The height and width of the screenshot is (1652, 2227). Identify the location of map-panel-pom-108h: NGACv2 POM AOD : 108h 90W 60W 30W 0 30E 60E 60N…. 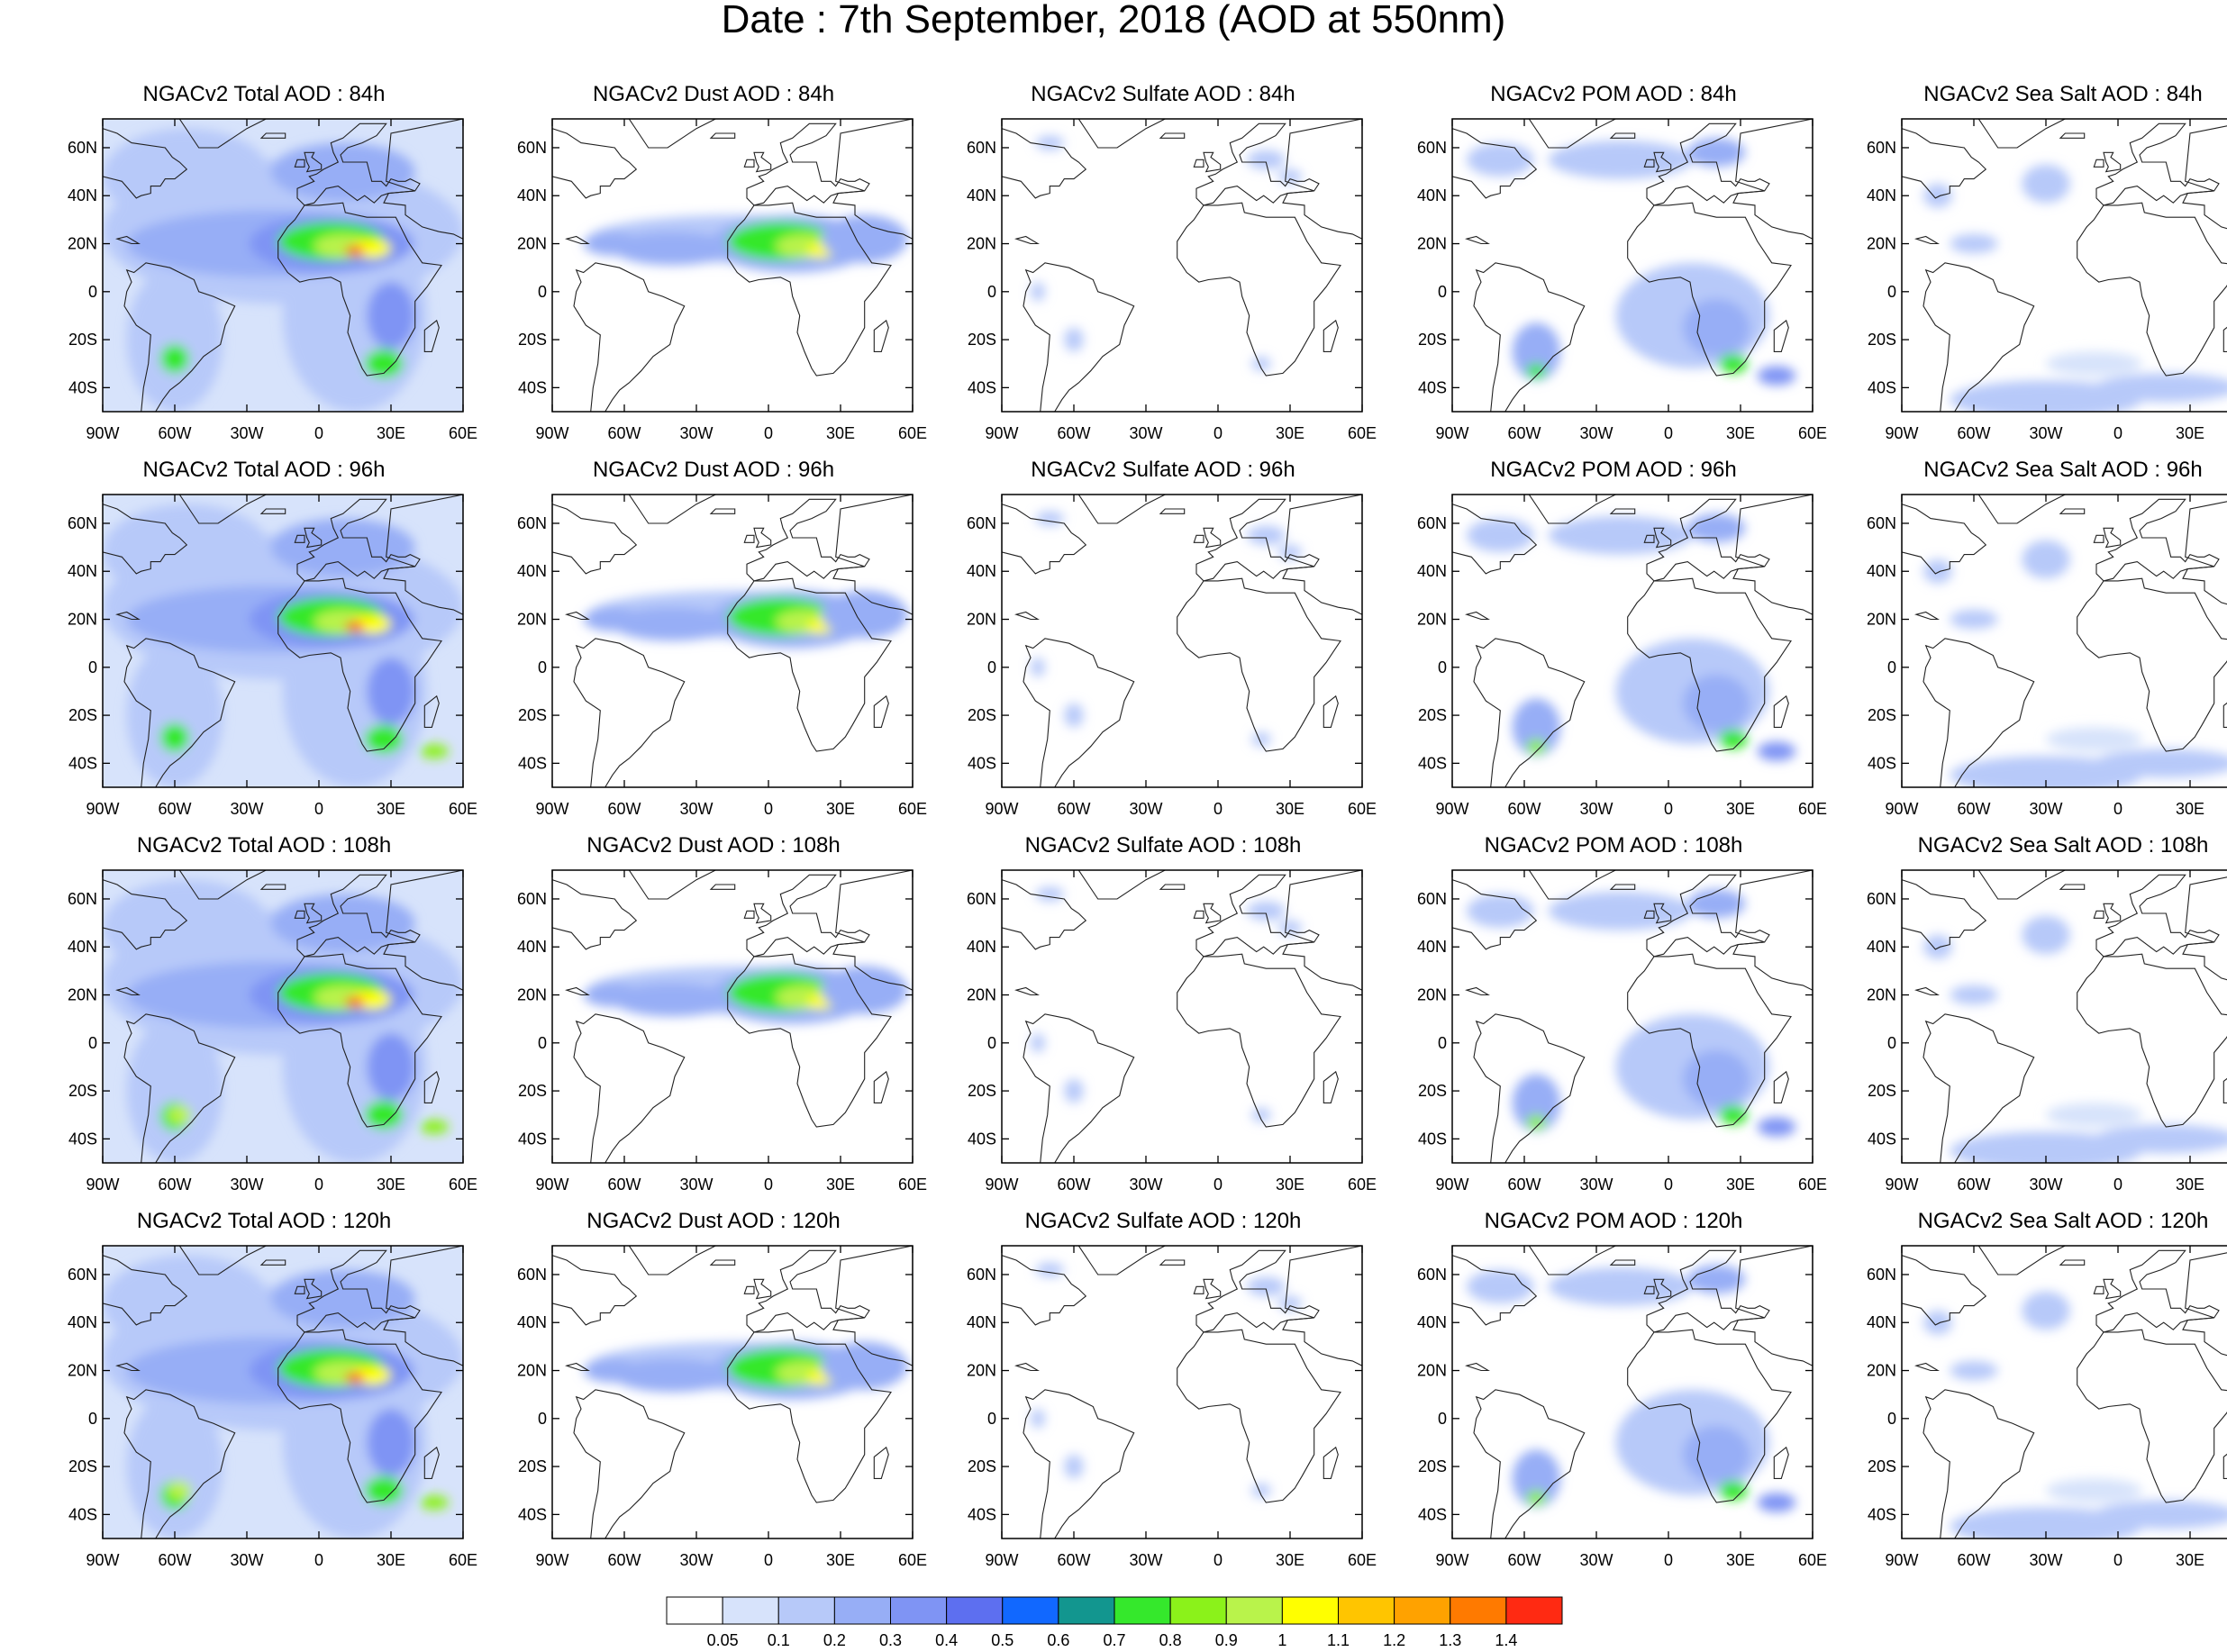
(1614, 1018).